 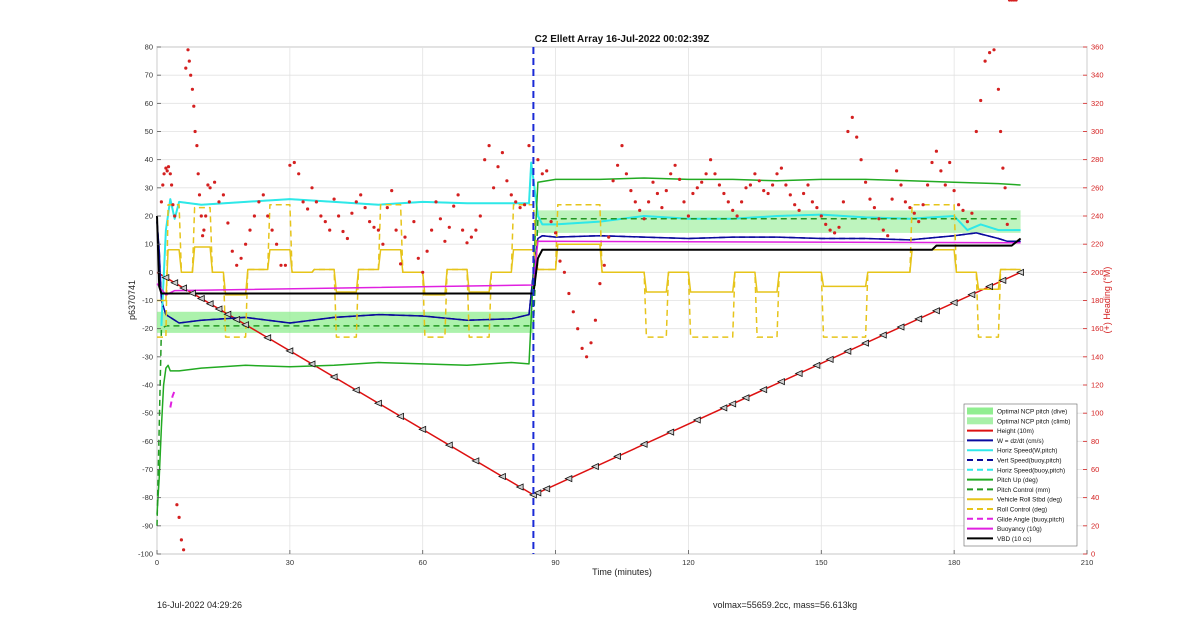 I want to click on y-tick-label: 80, so click(x=149, y=47).